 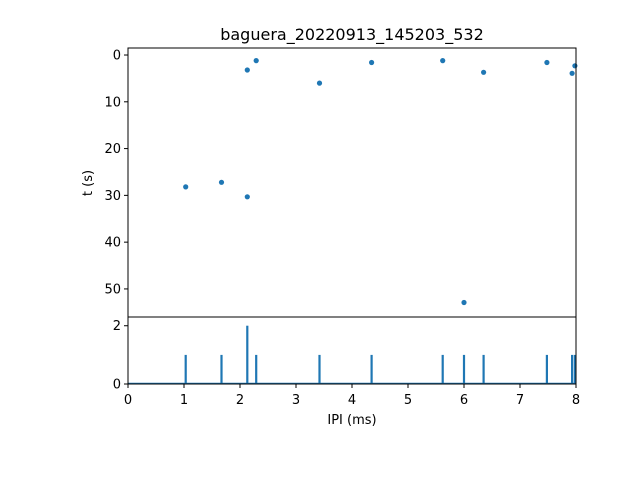 What do you see at coordinates (352, 400) in the screenshot?
I see `histogram-x-tick-label-4: 4` at bounding box center [352, 400].